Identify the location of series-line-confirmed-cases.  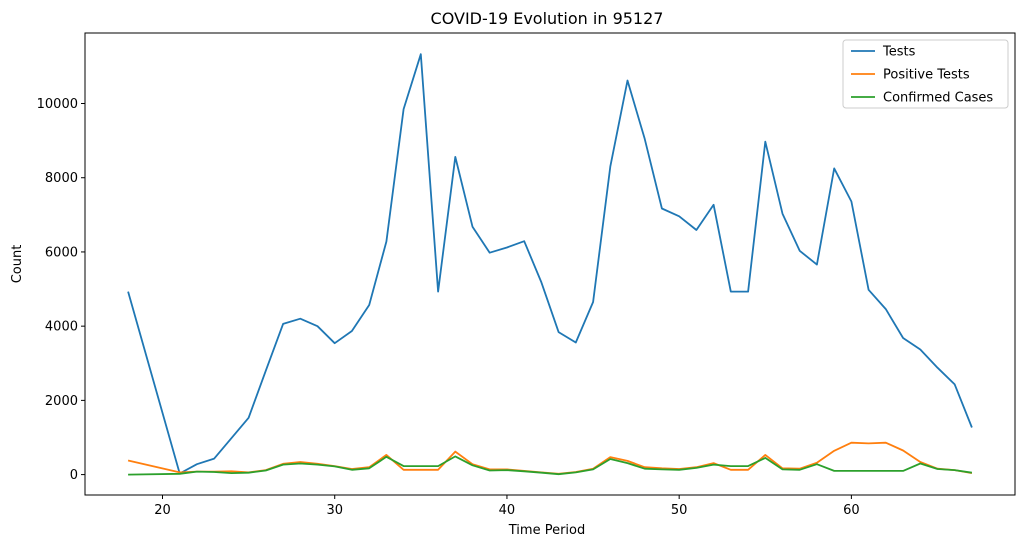
(550, 465).